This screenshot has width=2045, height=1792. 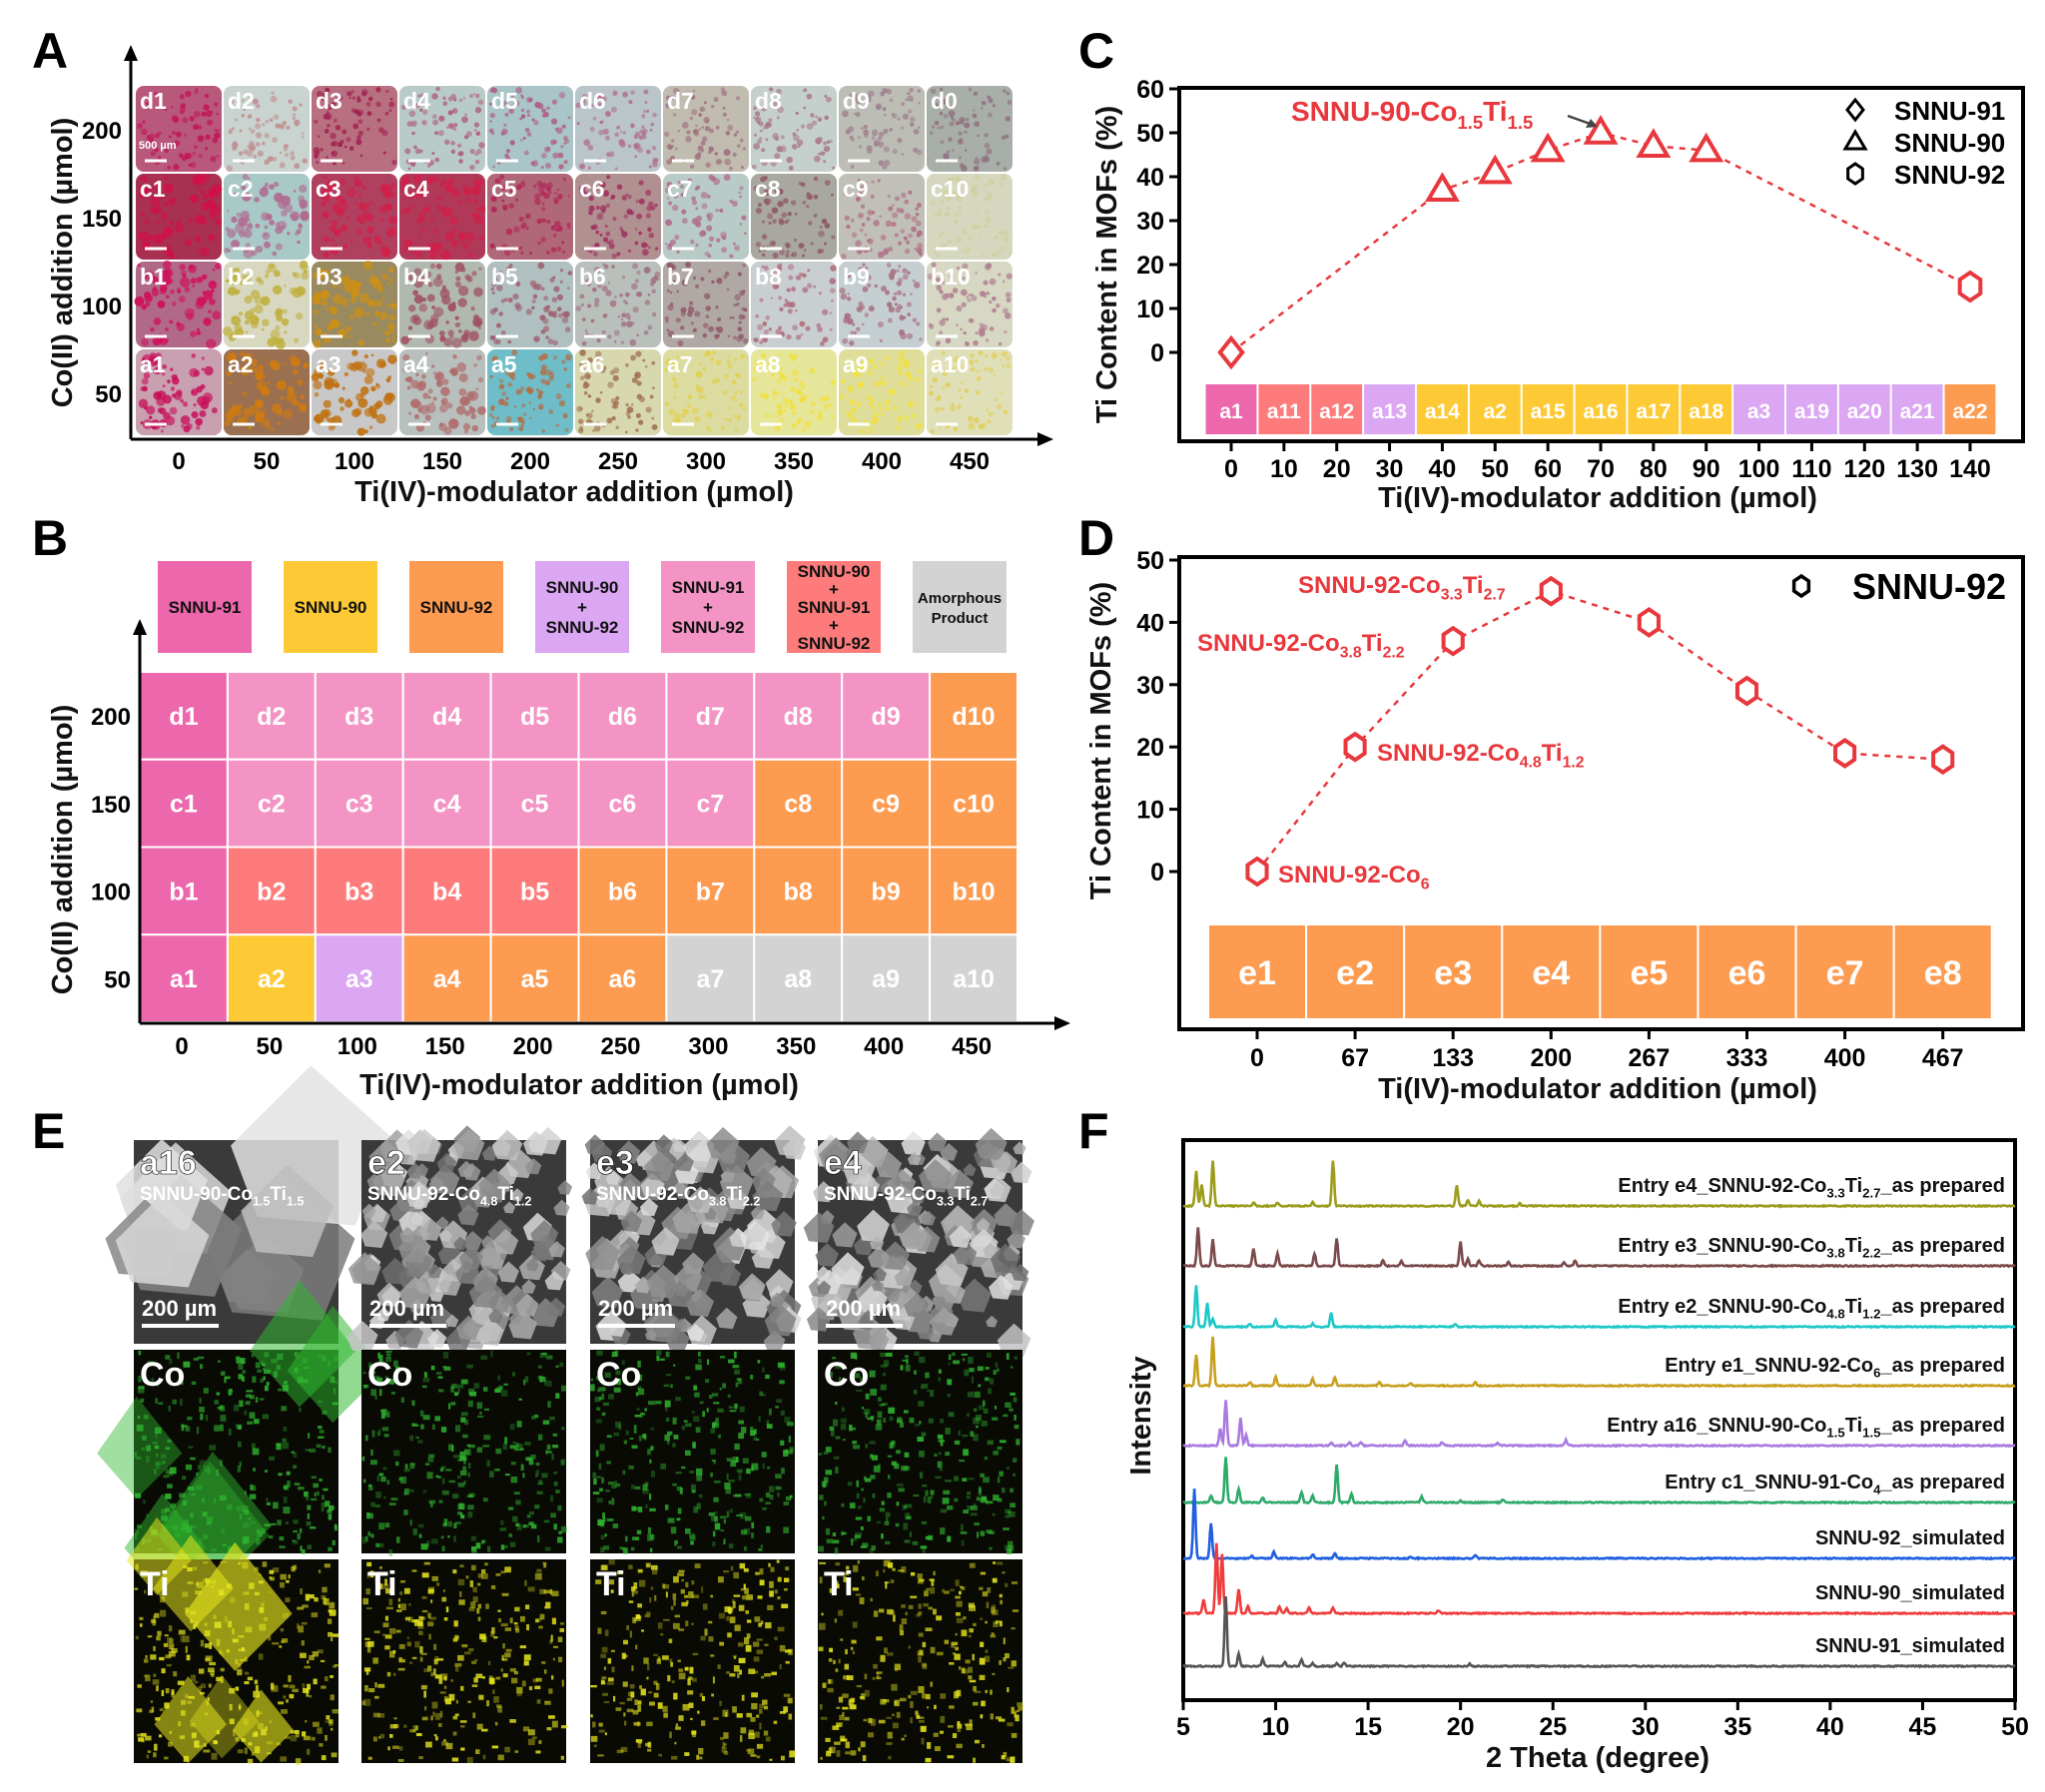 I want to click on phase-cell-label: a6, so click(x=623, y=979).